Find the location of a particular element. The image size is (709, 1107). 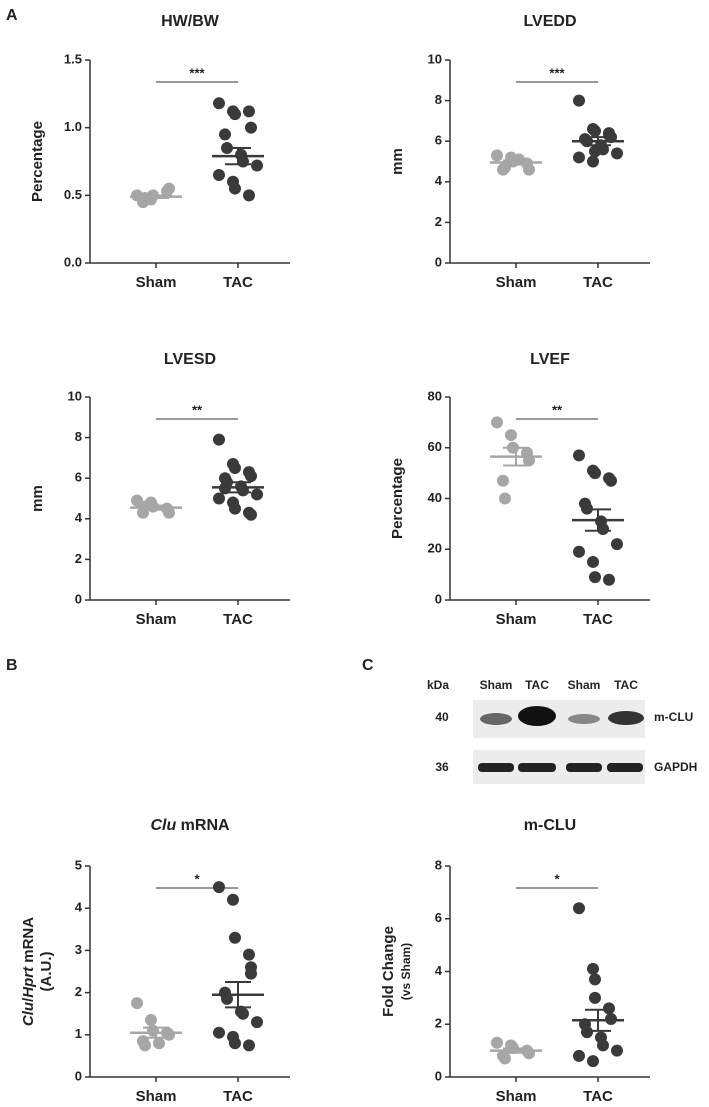

protein-label: m-CLU is located at coordinates (673, 717).